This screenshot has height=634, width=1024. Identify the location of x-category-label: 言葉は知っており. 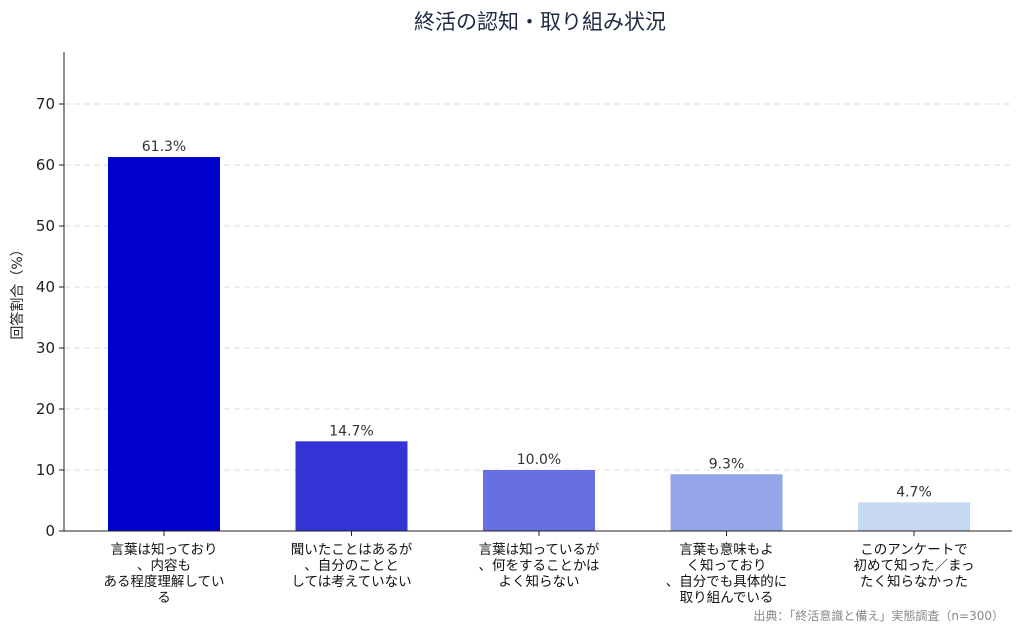
(164, 549).